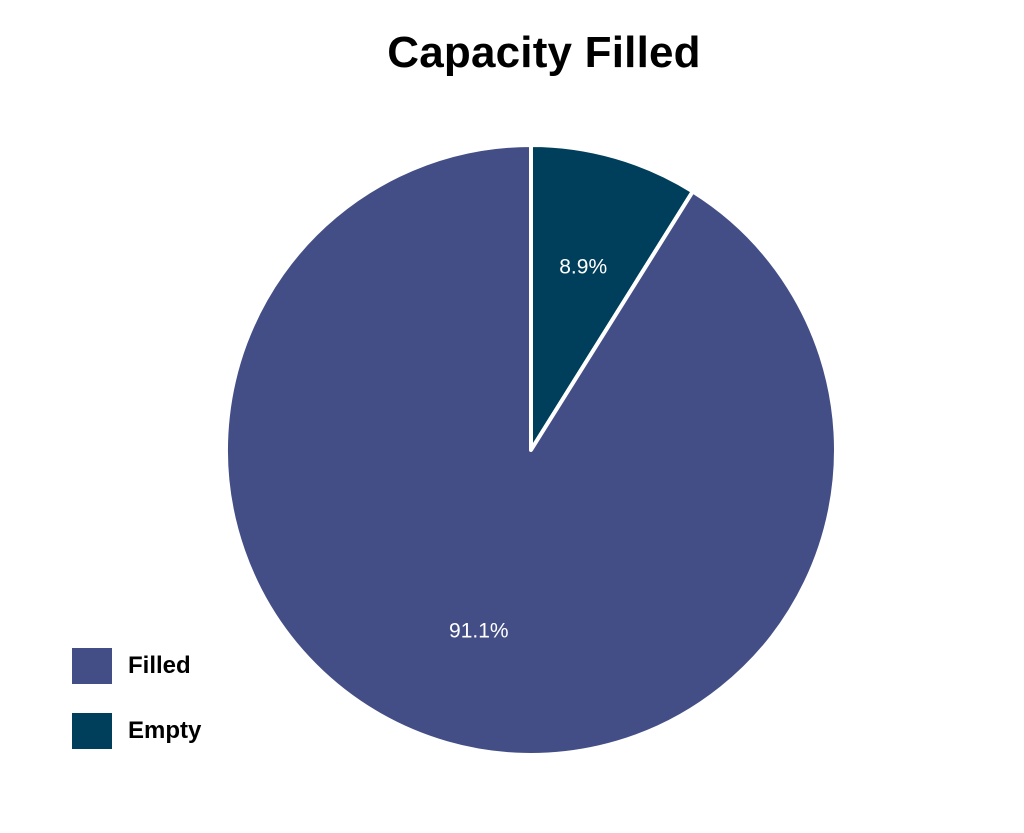 Image resolution: width=1024 pixels, height=833 pixels. I want to click on pie-slice-empty, so click(612, 297).